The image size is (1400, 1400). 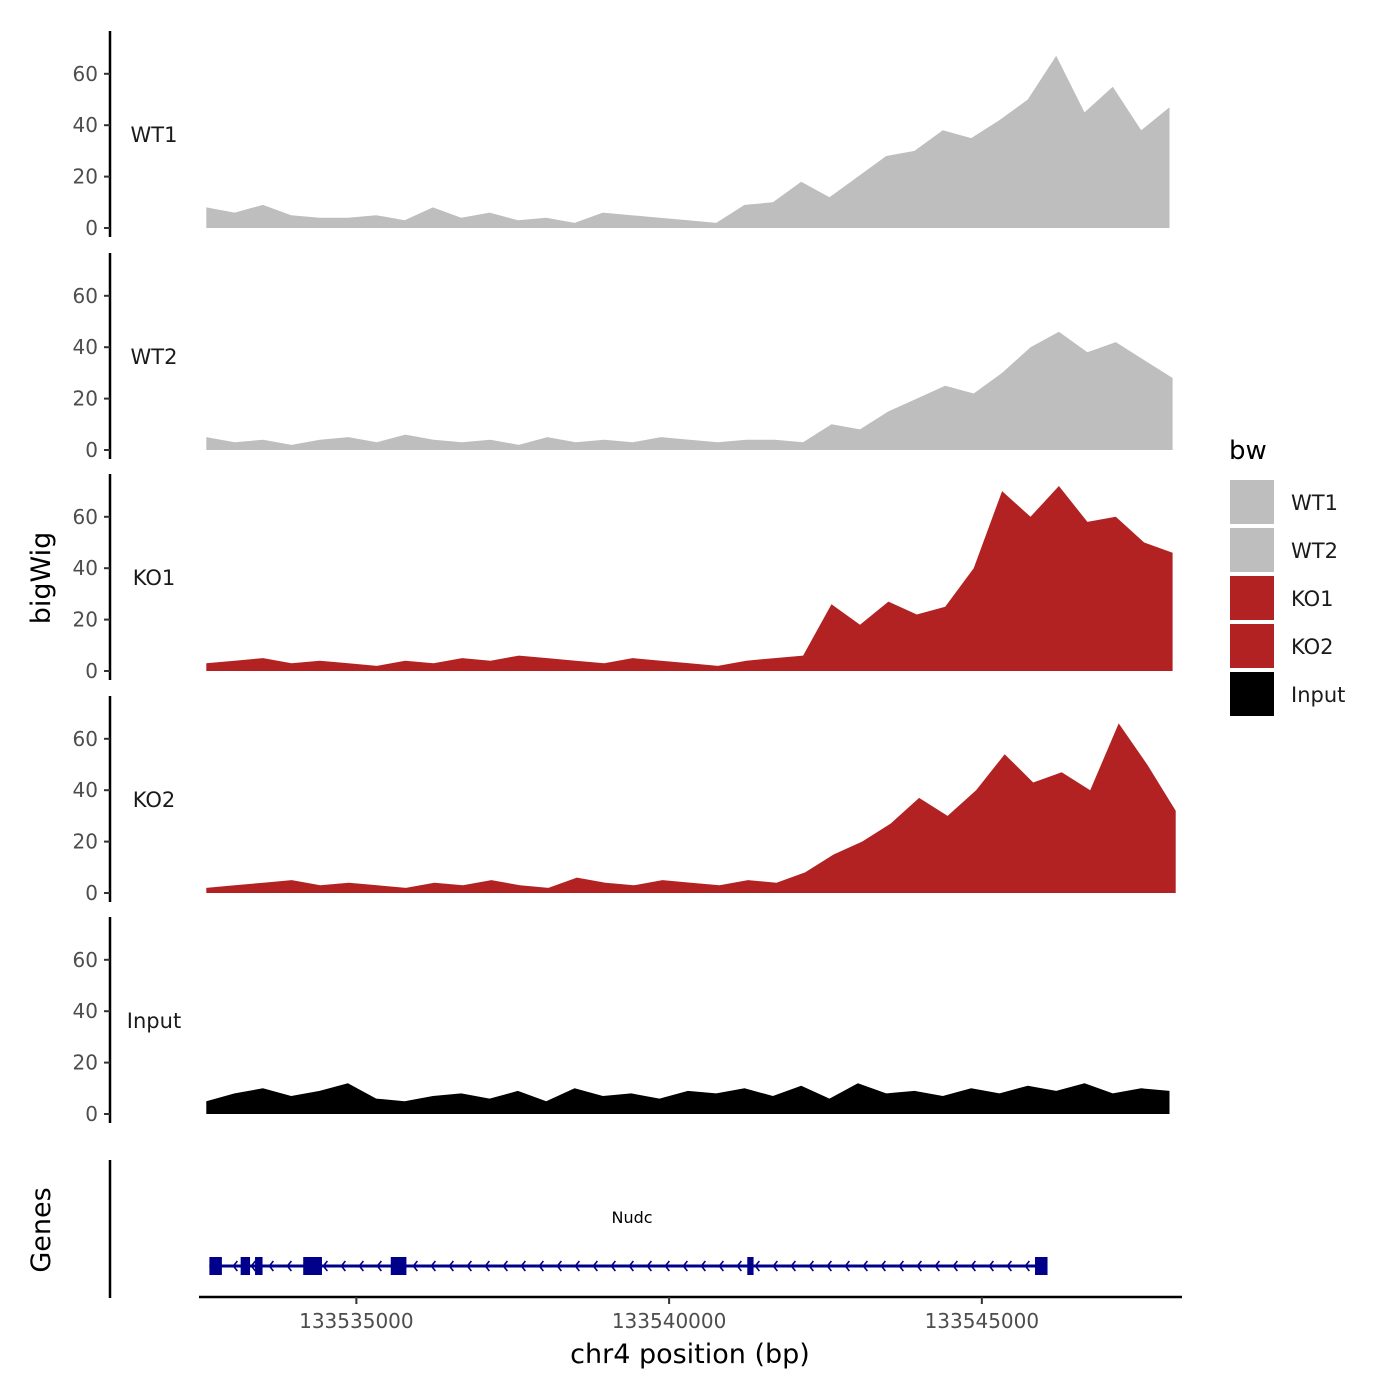 I want to click on track-ko1: 0 20 40 60 KO1, so click(x=623, y=578).